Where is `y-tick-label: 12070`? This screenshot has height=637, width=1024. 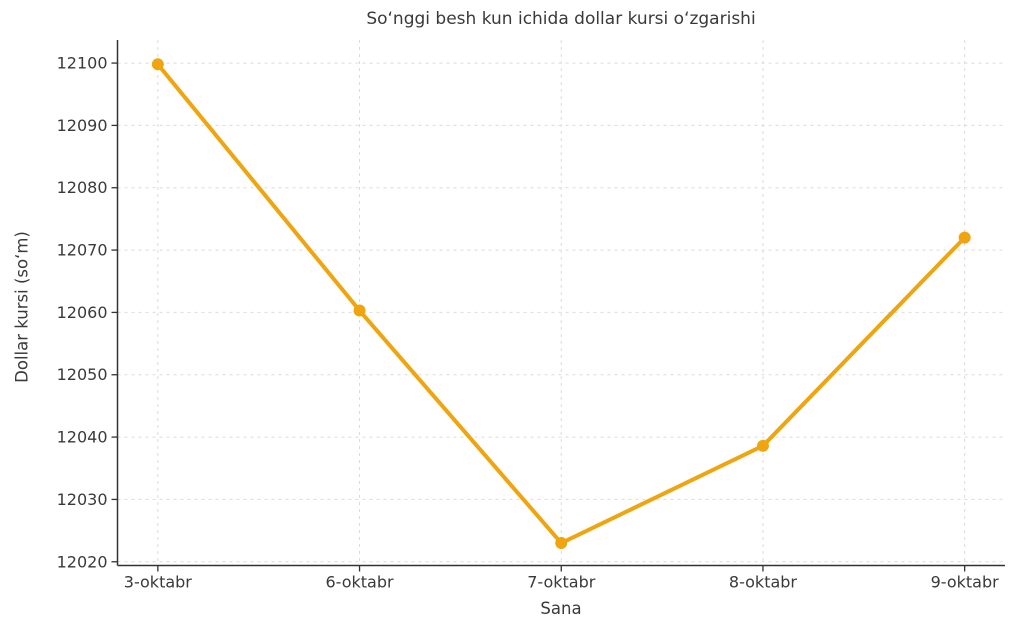 y-tick-label: 12070 is located at coordinates (82, 250).